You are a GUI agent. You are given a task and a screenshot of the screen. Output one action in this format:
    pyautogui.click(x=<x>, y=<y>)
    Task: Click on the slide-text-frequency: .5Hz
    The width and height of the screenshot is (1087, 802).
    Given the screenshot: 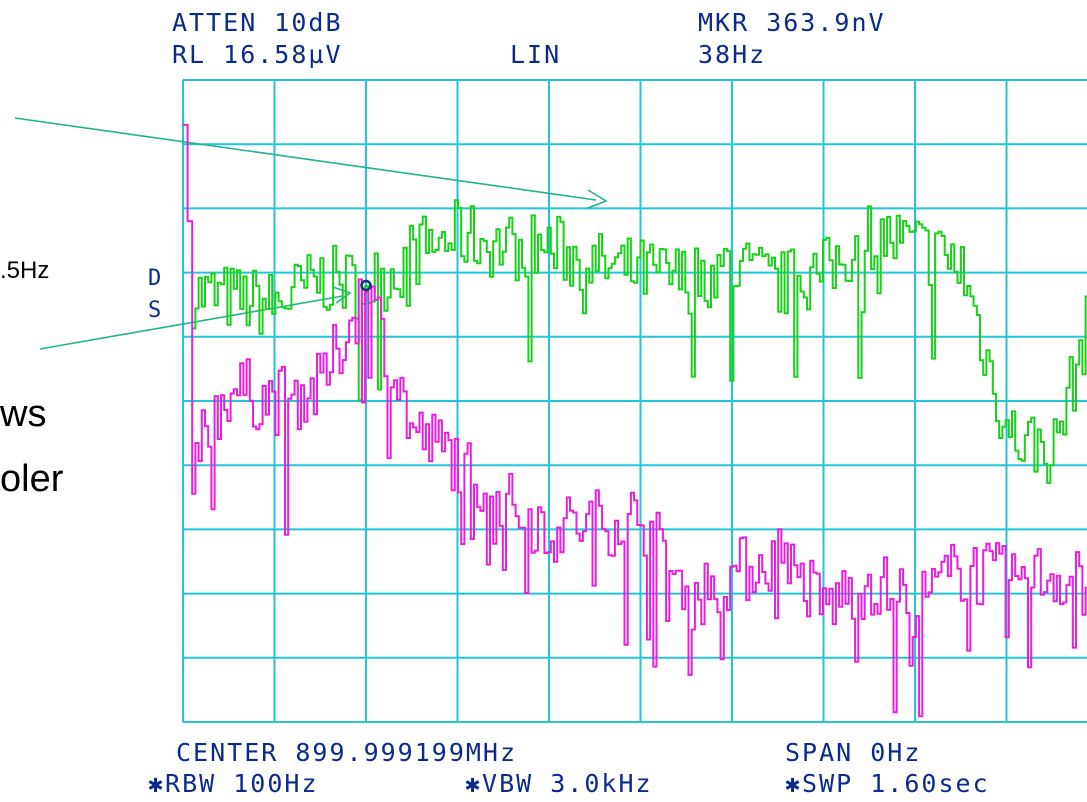 What is the action you would take?
    pyautogui.click(x=25, y=270)
    